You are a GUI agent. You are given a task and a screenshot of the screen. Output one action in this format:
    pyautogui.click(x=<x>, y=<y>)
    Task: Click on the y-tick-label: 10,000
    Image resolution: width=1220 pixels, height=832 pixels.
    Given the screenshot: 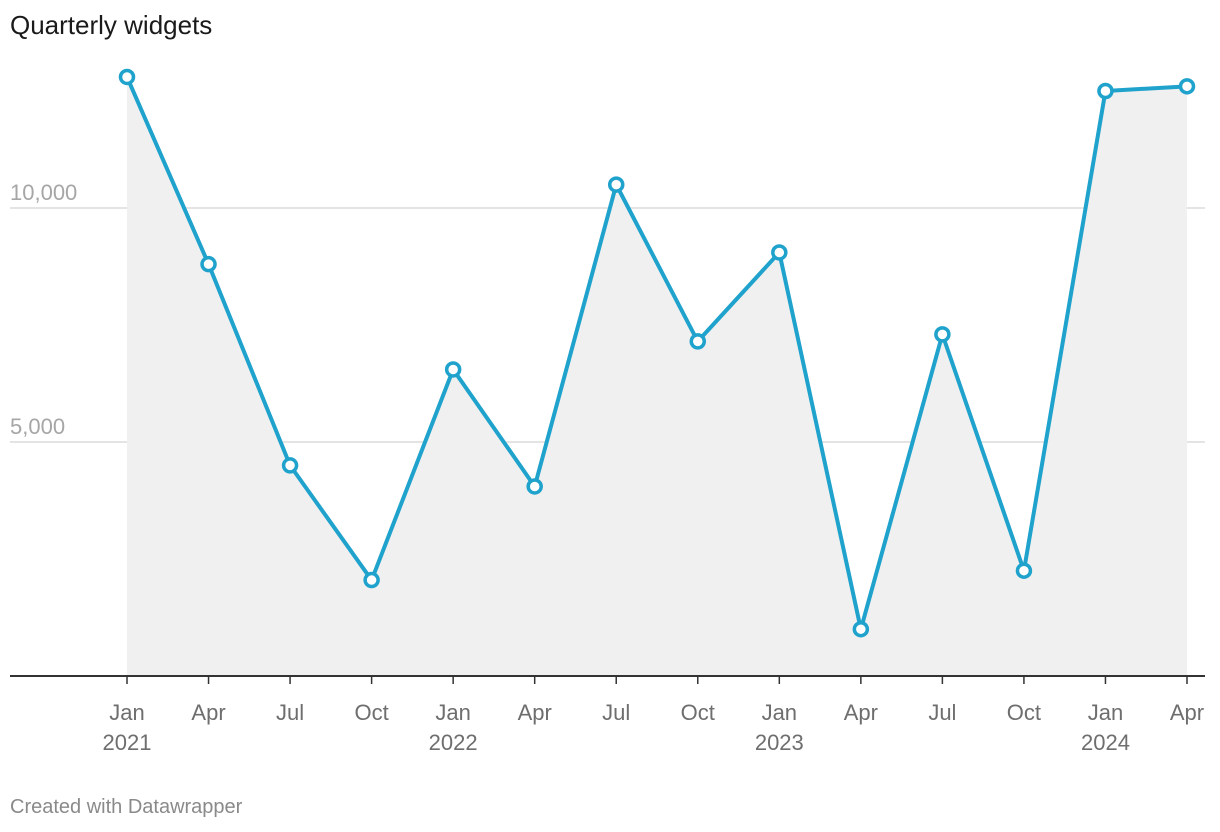 What is the action you would take?
    pyautogui.click(x=43, y=192)
    